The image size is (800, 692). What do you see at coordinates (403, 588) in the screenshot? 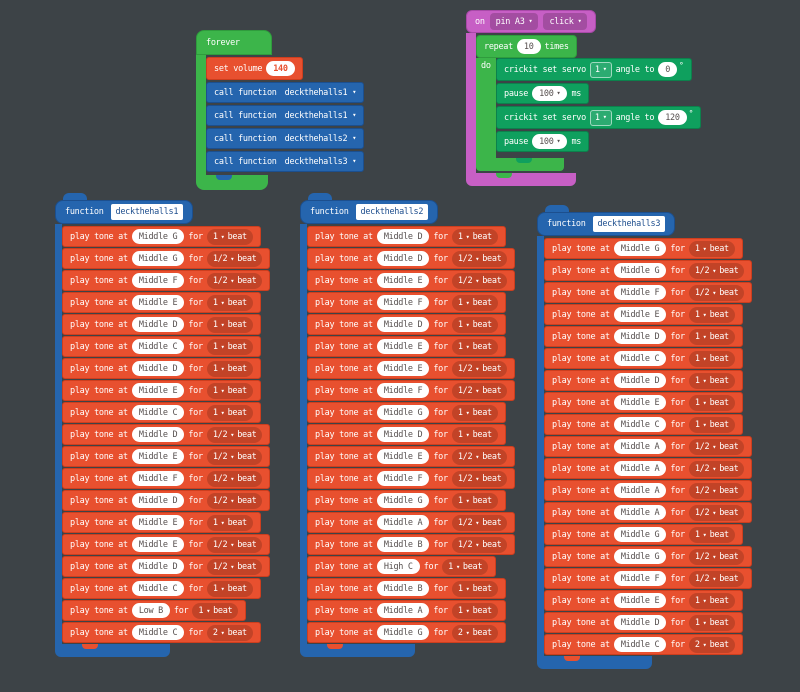
I see `note-field: Middle B` at bounding box center [403, 588].